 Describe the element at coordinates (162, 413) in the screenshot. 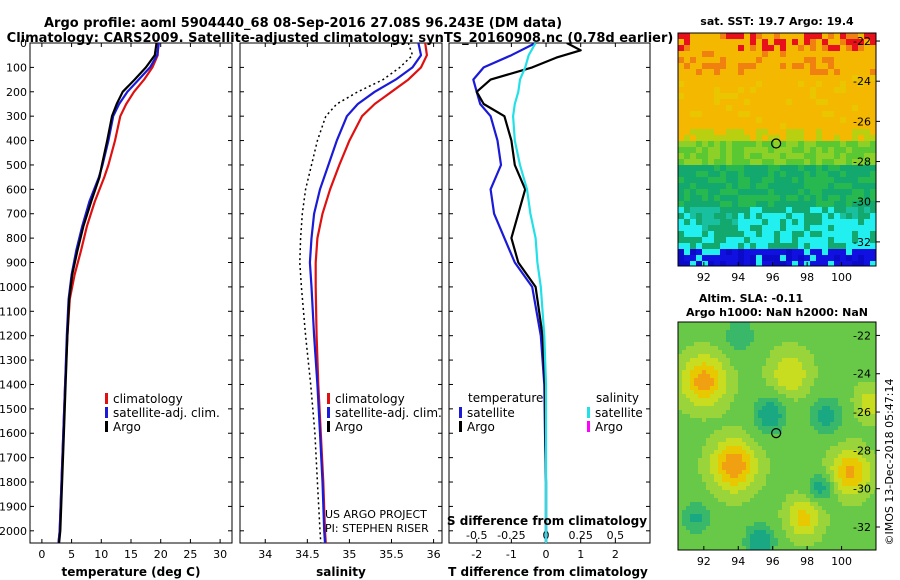

I see `temperature-legend: climatology satellite-adj. clim. Argo` at that location.